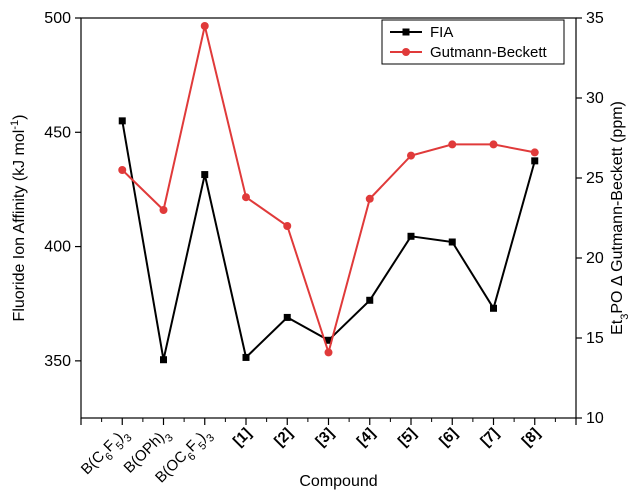  What do you see at coordinates (18, 218) in the screenshot?
I see `left-y-axis-title: Fluoride Ion Affinity (kJ mol-1)` at bounding box center [18, 218].